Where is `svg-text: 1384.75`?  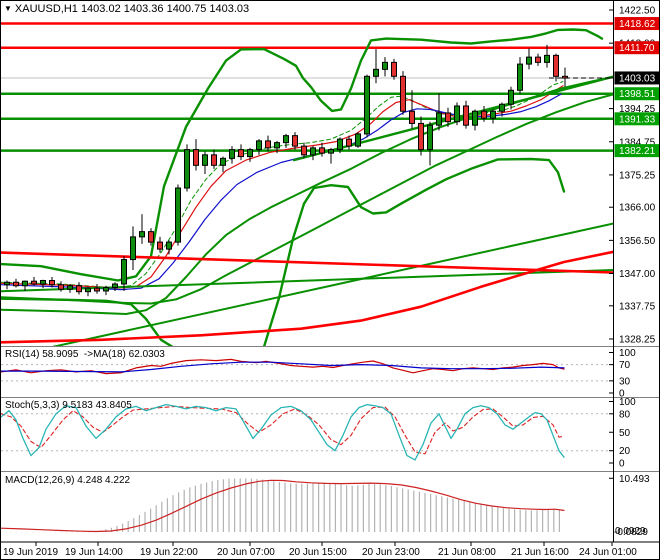
svg-text: 1384.75 is located at coordinates (637, 142).